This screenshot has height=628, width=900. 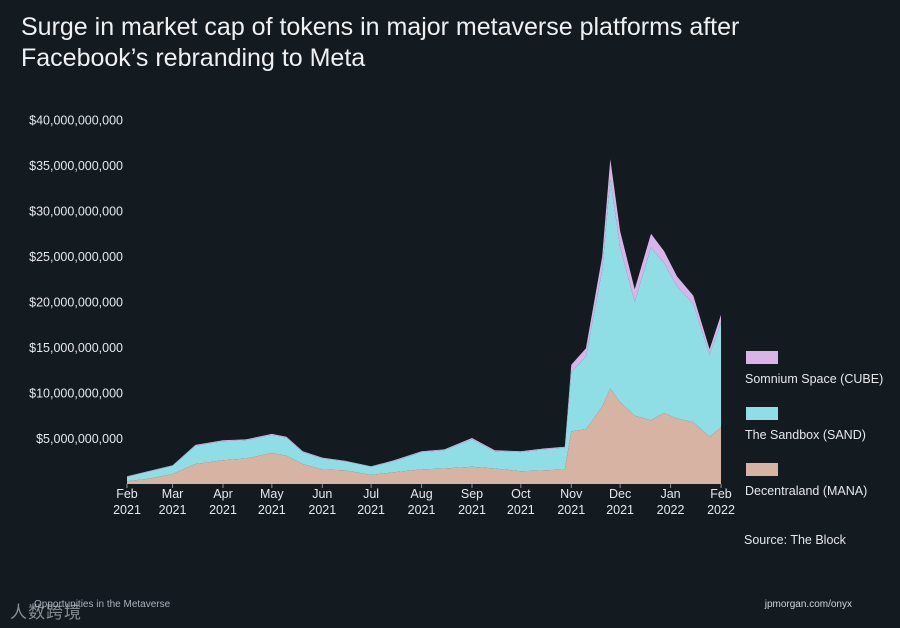 I want to click on source-note: Source: The Block, so click(x=795, y=540).